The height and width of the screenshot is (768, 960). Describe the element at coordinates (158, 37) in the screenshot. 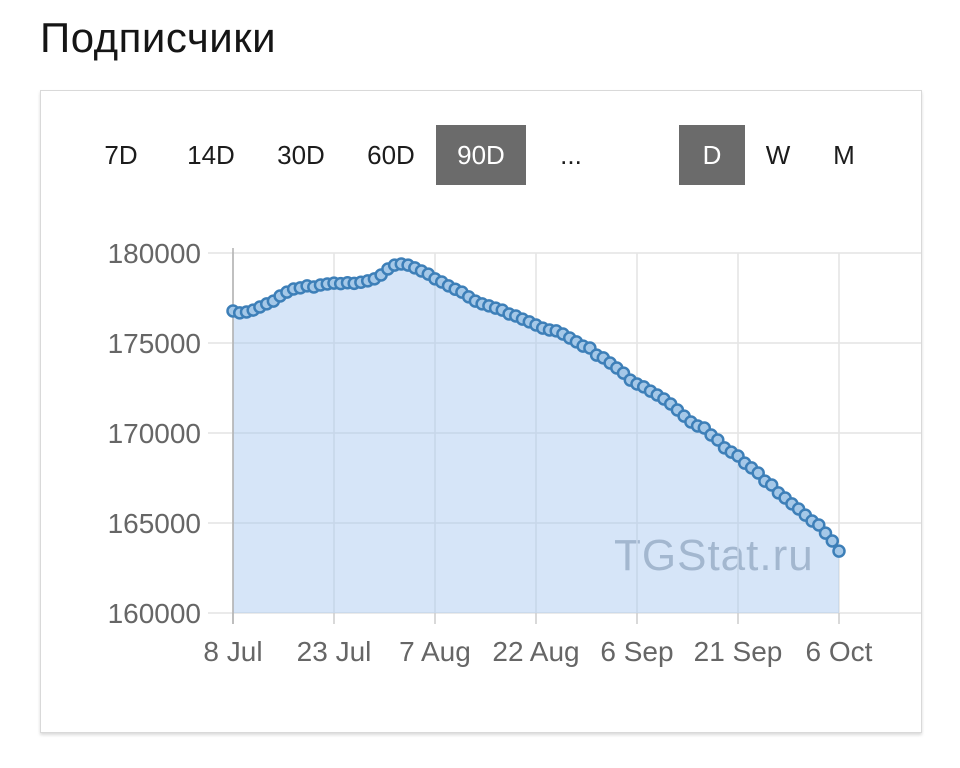

I see `page-title: Подписчики` at that location.